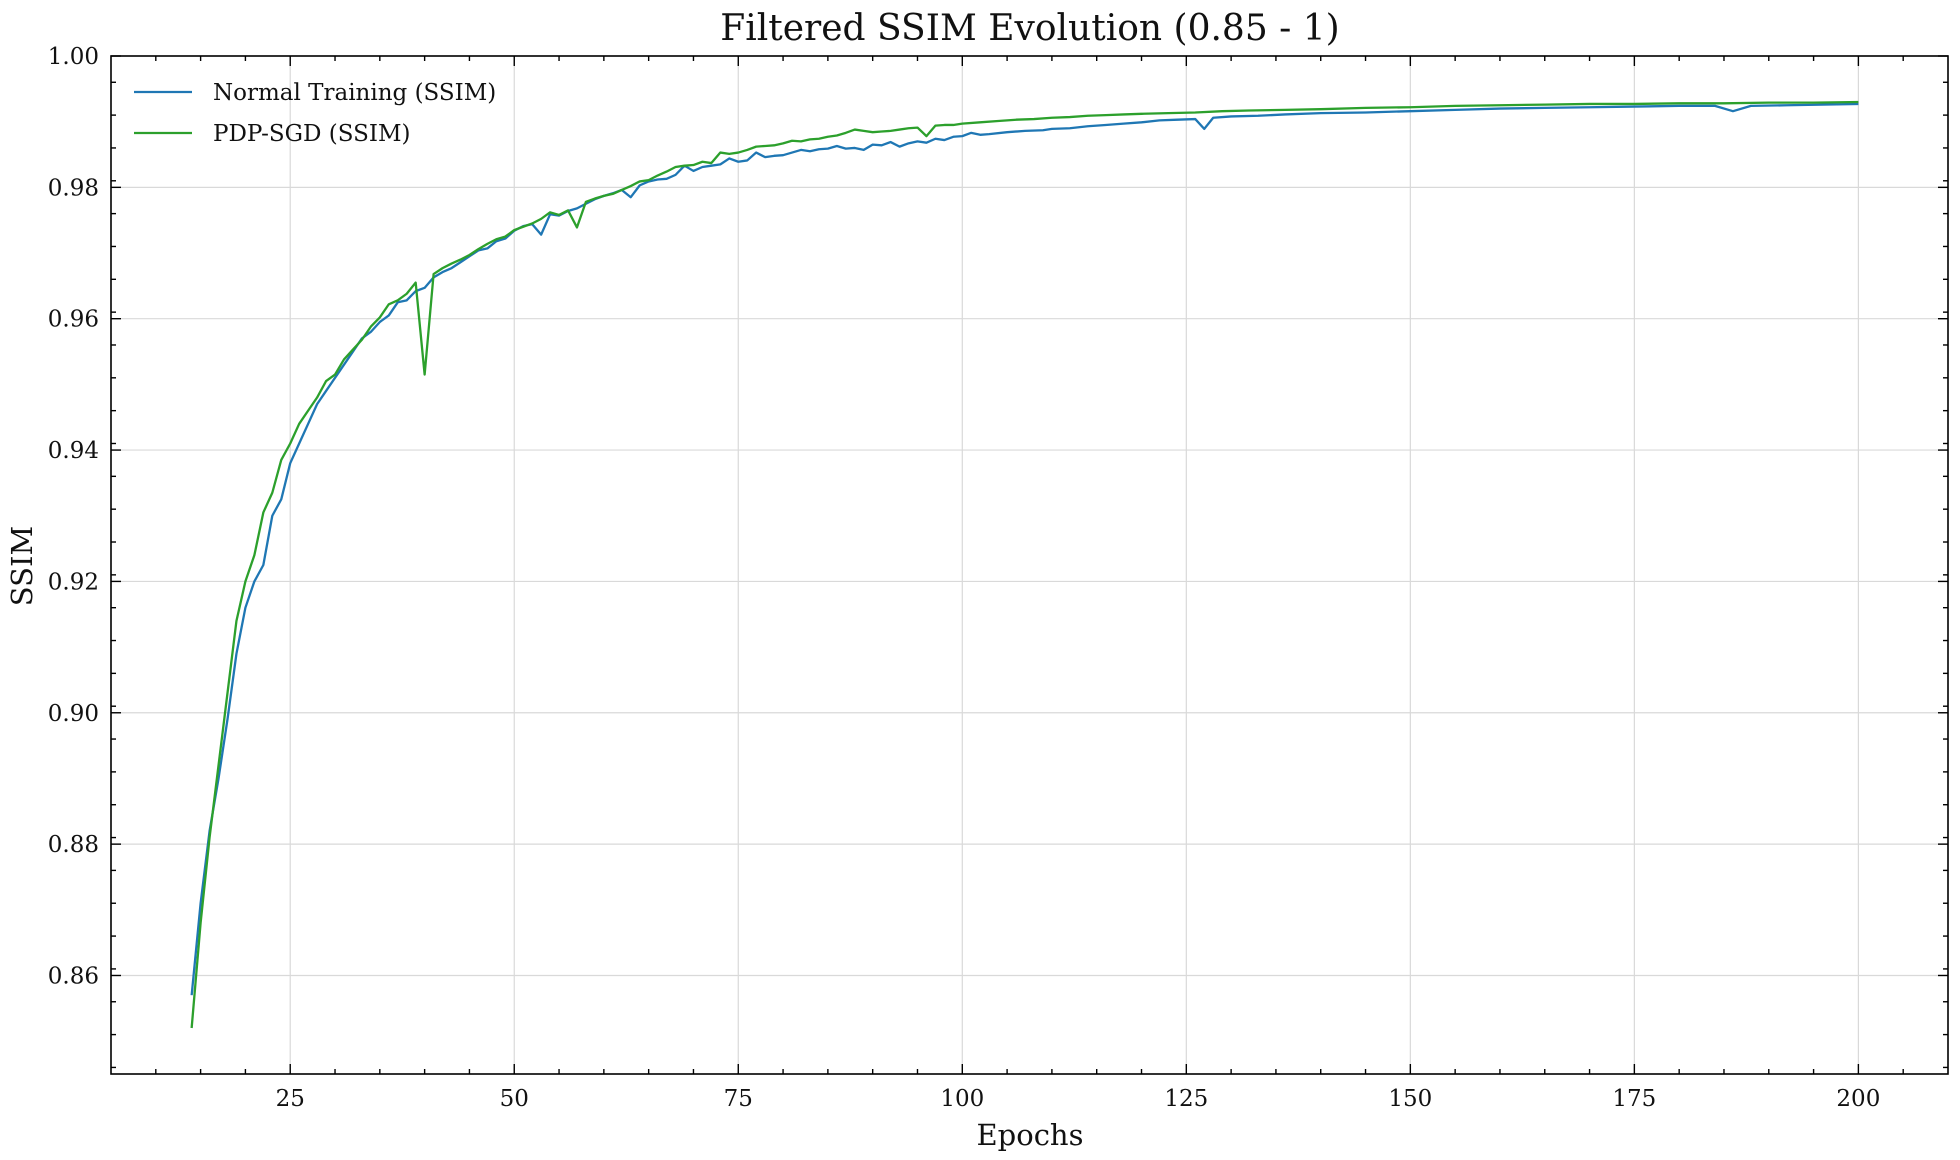 The width and height of the screenshot is (1960, 1160). What do you see at coordinates (354, 93) in the screenshot?
I see `legend-label: Normal Training (SSIM)` at bounding box center [354, 93].